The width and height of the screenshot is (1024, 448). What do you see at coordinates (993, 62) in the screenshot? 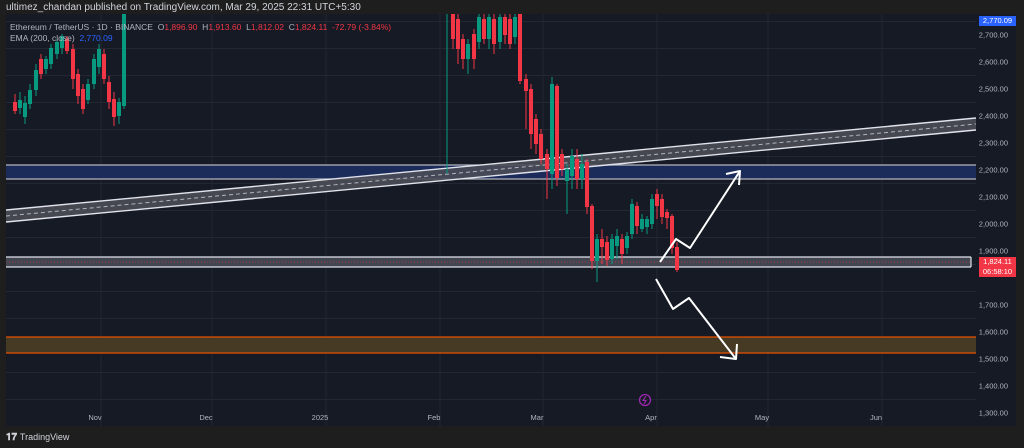
I see `y-tick: 2,600.00` at bounding box center [993, 62].